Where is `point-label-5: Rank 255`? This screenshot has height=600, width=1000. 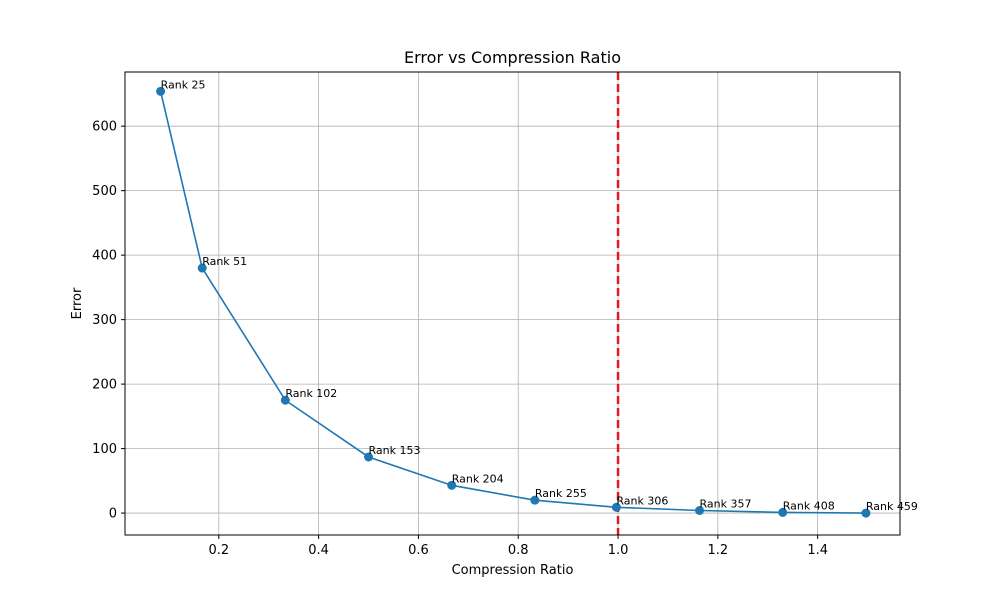 point-label-5: Rank 255 is located at coordinates (561, 493).